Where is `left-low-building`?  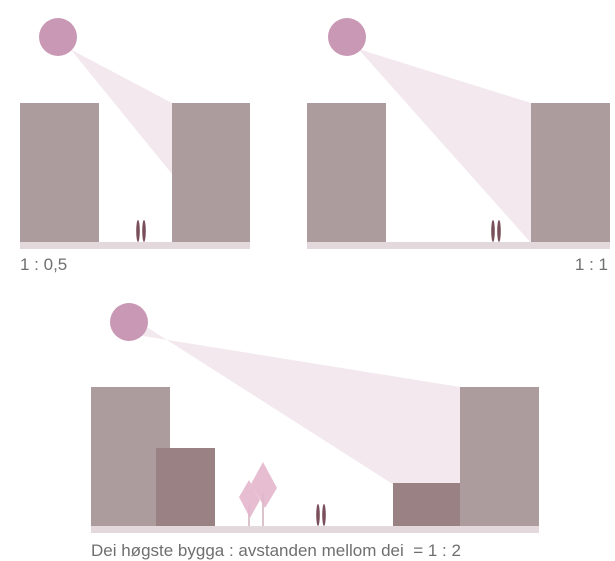 left-low-building is located at coordinates (185, 487).